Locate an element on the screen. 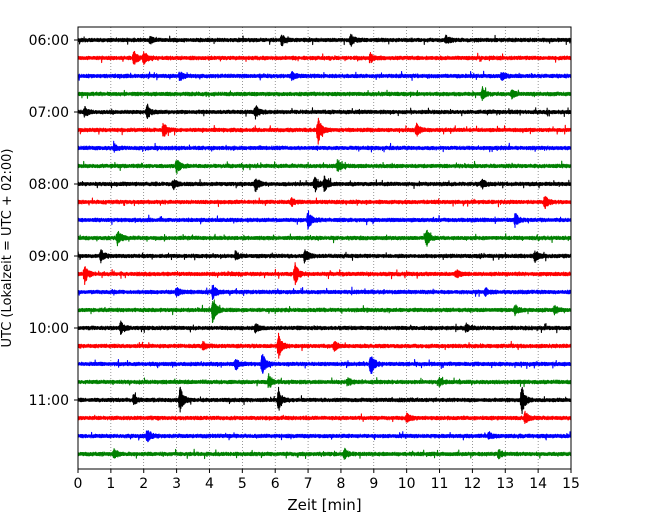 The height and width of the screenshot is (520, 650). x-tick-label: 14 is located at coordinates (538, 484).